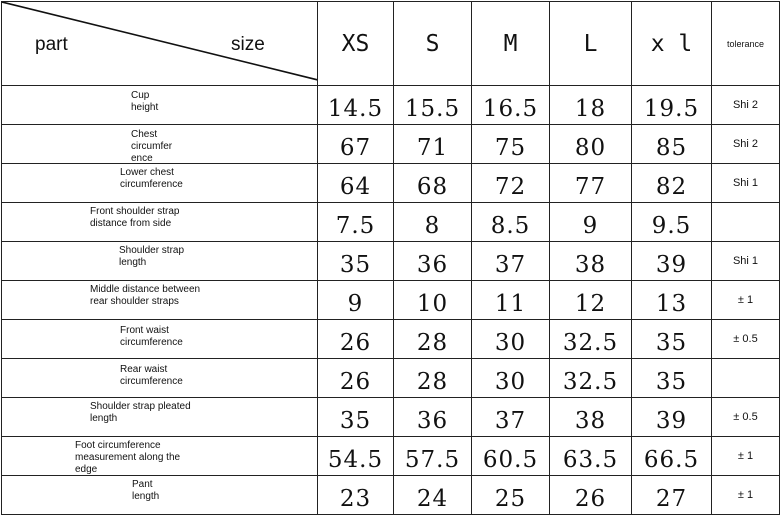 The image size is (781, 527). What do you see at coordinates (355, 144) in the screenshot?
I see `measurement-value: 67` at bounding box center [355, 144].